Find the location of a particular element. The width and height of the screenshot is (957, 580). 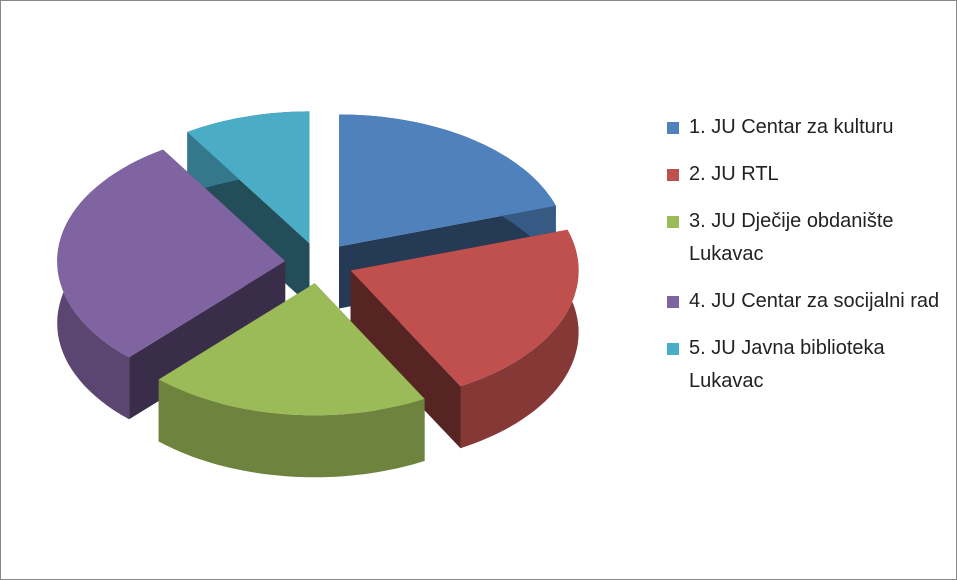

legend-label: 1. JU Centar za kulturu is located at coordinates (791, 127).